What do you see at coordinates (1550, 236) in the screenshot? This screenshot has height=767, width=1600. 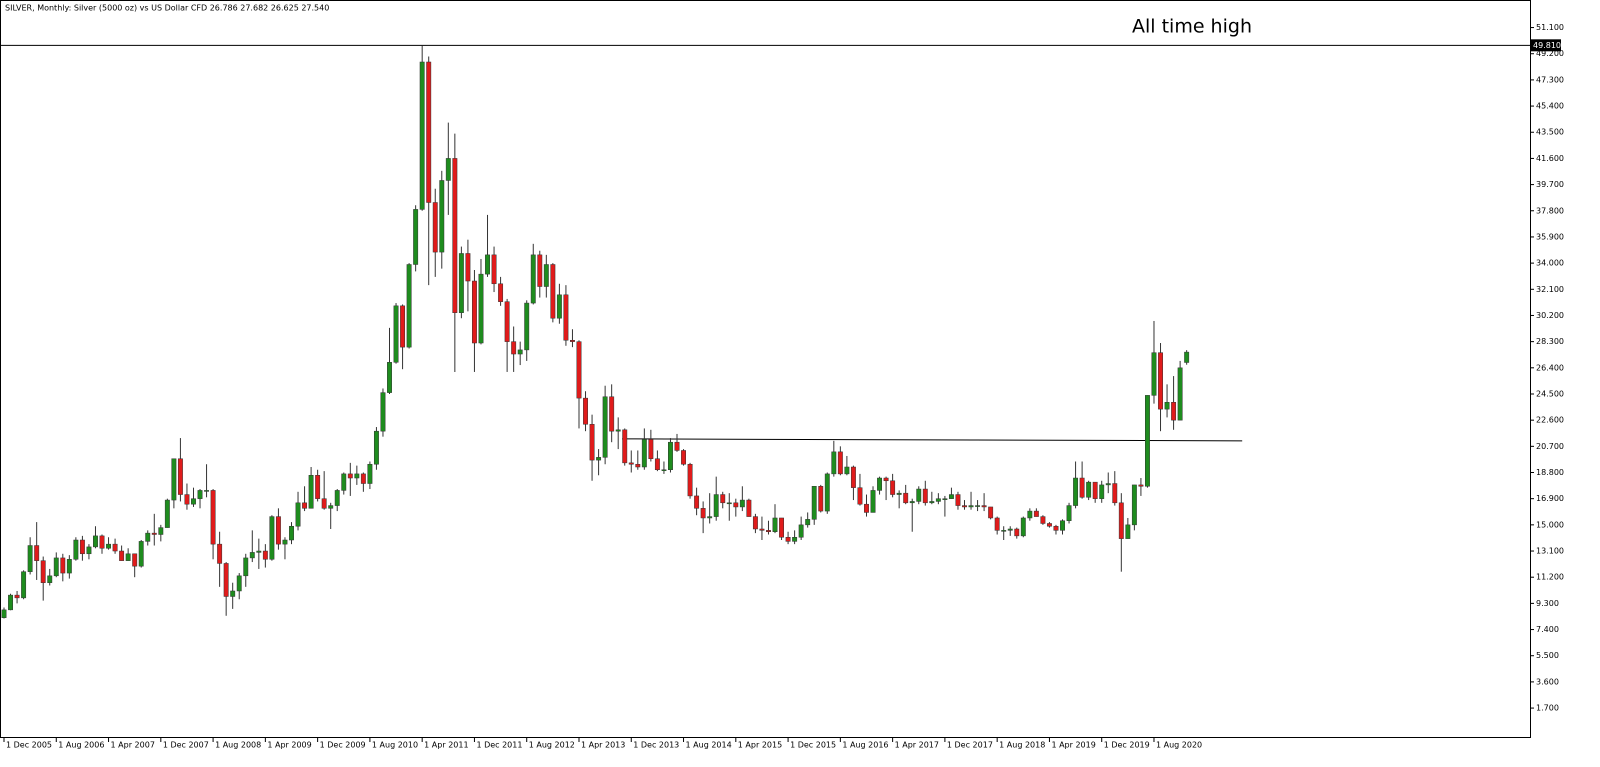 I see `y-tick-label: 35.900` at bounding box center [1550, 236].